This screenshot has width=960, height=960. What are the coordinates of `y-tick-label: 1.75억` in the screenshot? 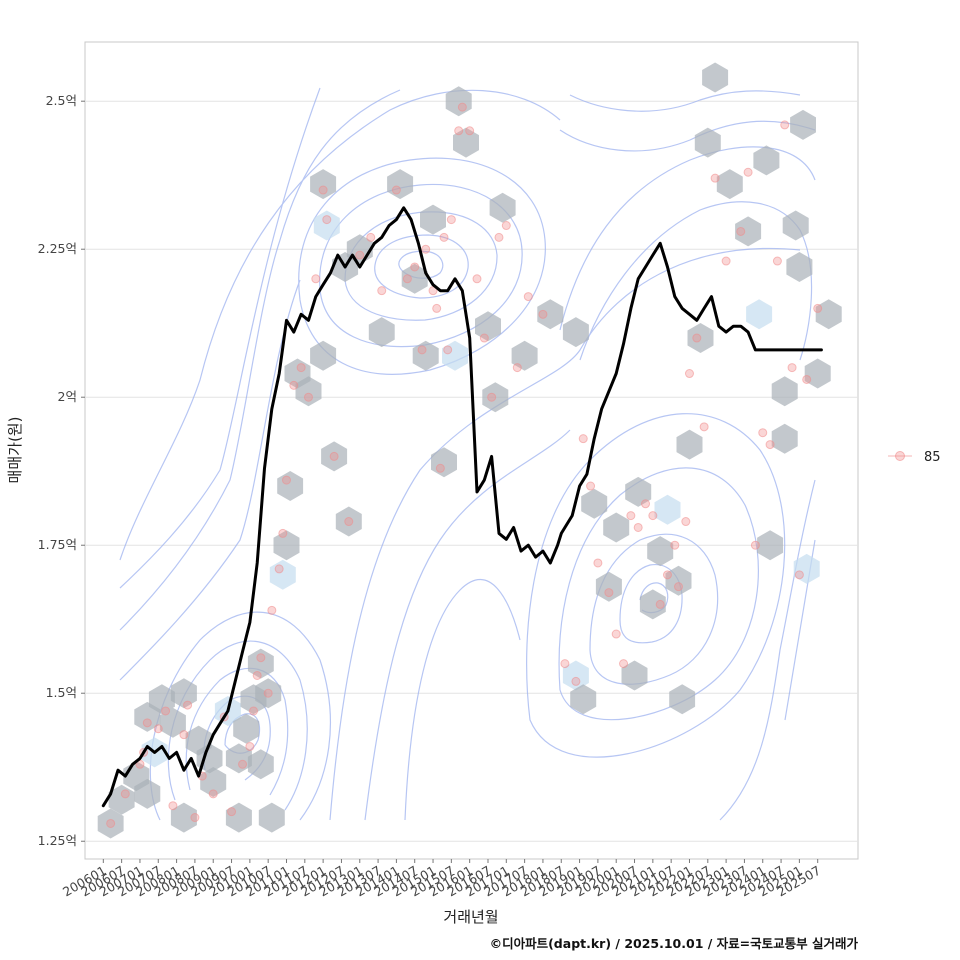 It's located at (57, 544).